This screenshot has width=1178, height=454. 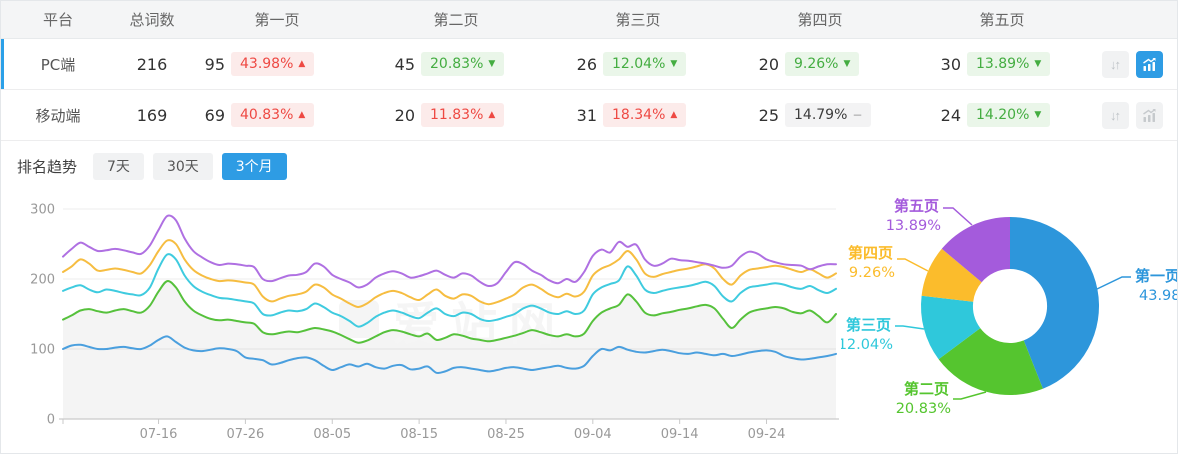 What do you see at coordinates (638, 20) in the screenshot?
I see `col-header-5: 第三页` at bounding box center [638, 20].